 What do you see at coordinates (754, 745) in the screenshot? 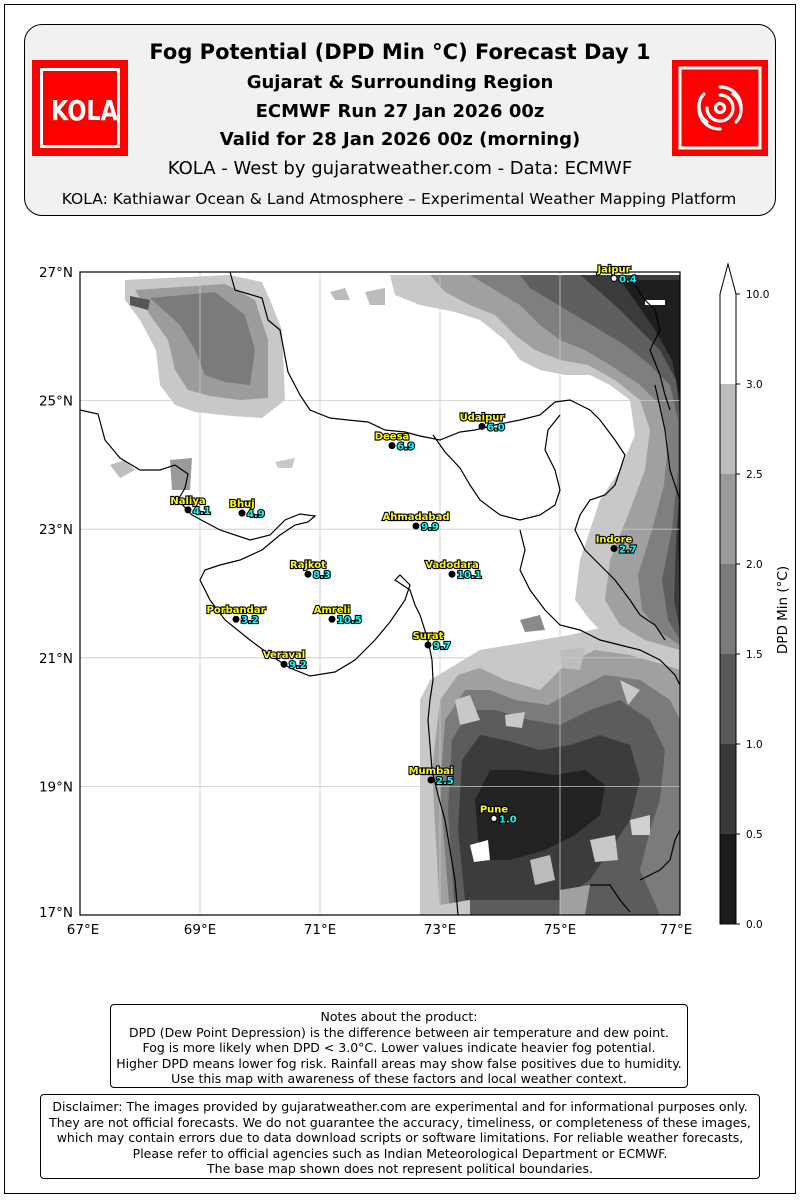
I see `colorbar-tick-label: 1.0` at bounding box center [754, 745].